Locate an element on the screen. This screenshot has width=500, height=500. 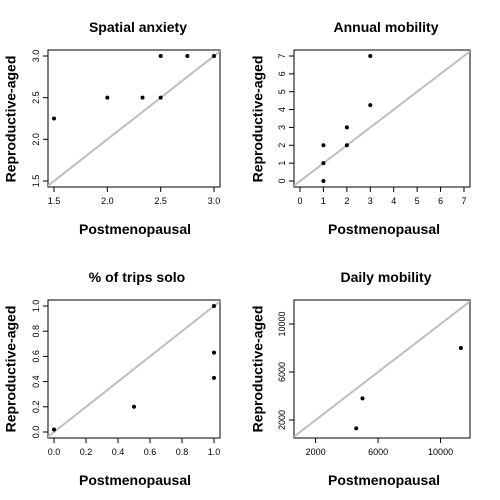
x-tick-label: 10000 is located at coordinates (440, 452).